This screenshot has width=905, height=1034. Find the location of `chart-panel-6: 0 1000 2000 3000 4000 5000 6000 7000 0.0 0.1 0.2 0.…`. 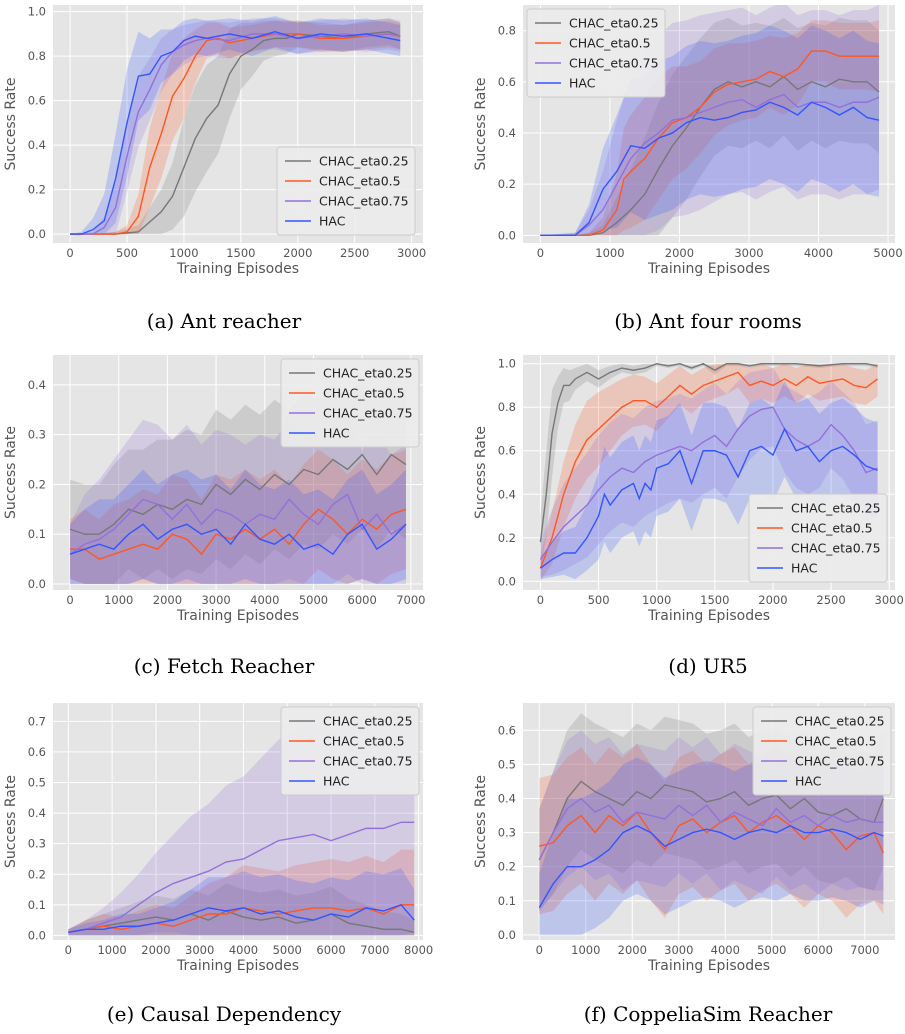

chart-panel-6: 0 1000 2000 3000 4000 5000 6000 7000 0.0 0.1 0.2 0.… is located at coordinates (684, 864).